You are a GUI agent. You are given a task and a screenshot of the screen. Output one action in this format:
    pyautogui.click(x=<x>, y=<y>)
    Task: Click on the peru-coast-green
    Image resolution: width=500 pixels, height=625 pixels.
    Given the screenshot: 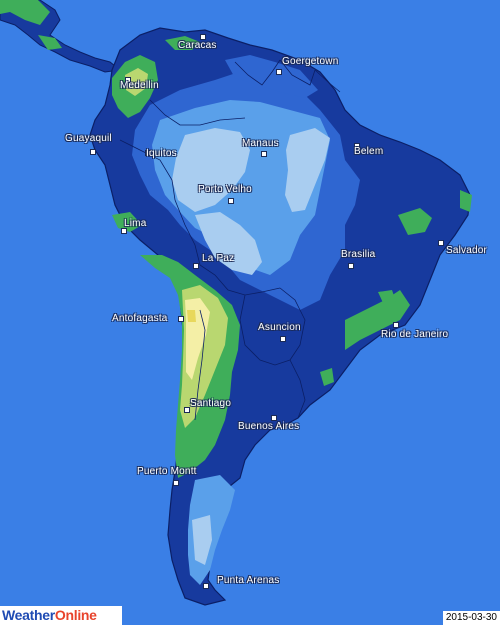 What is the action you would take?
    pyautogui.click(x=127, y=222)
    